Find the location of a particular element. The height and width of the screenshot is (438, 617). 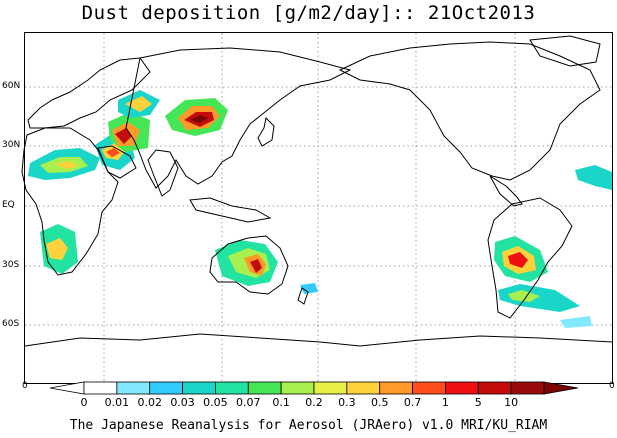

colorbar-tick-label: 1 is located at coordinates (445, 402).